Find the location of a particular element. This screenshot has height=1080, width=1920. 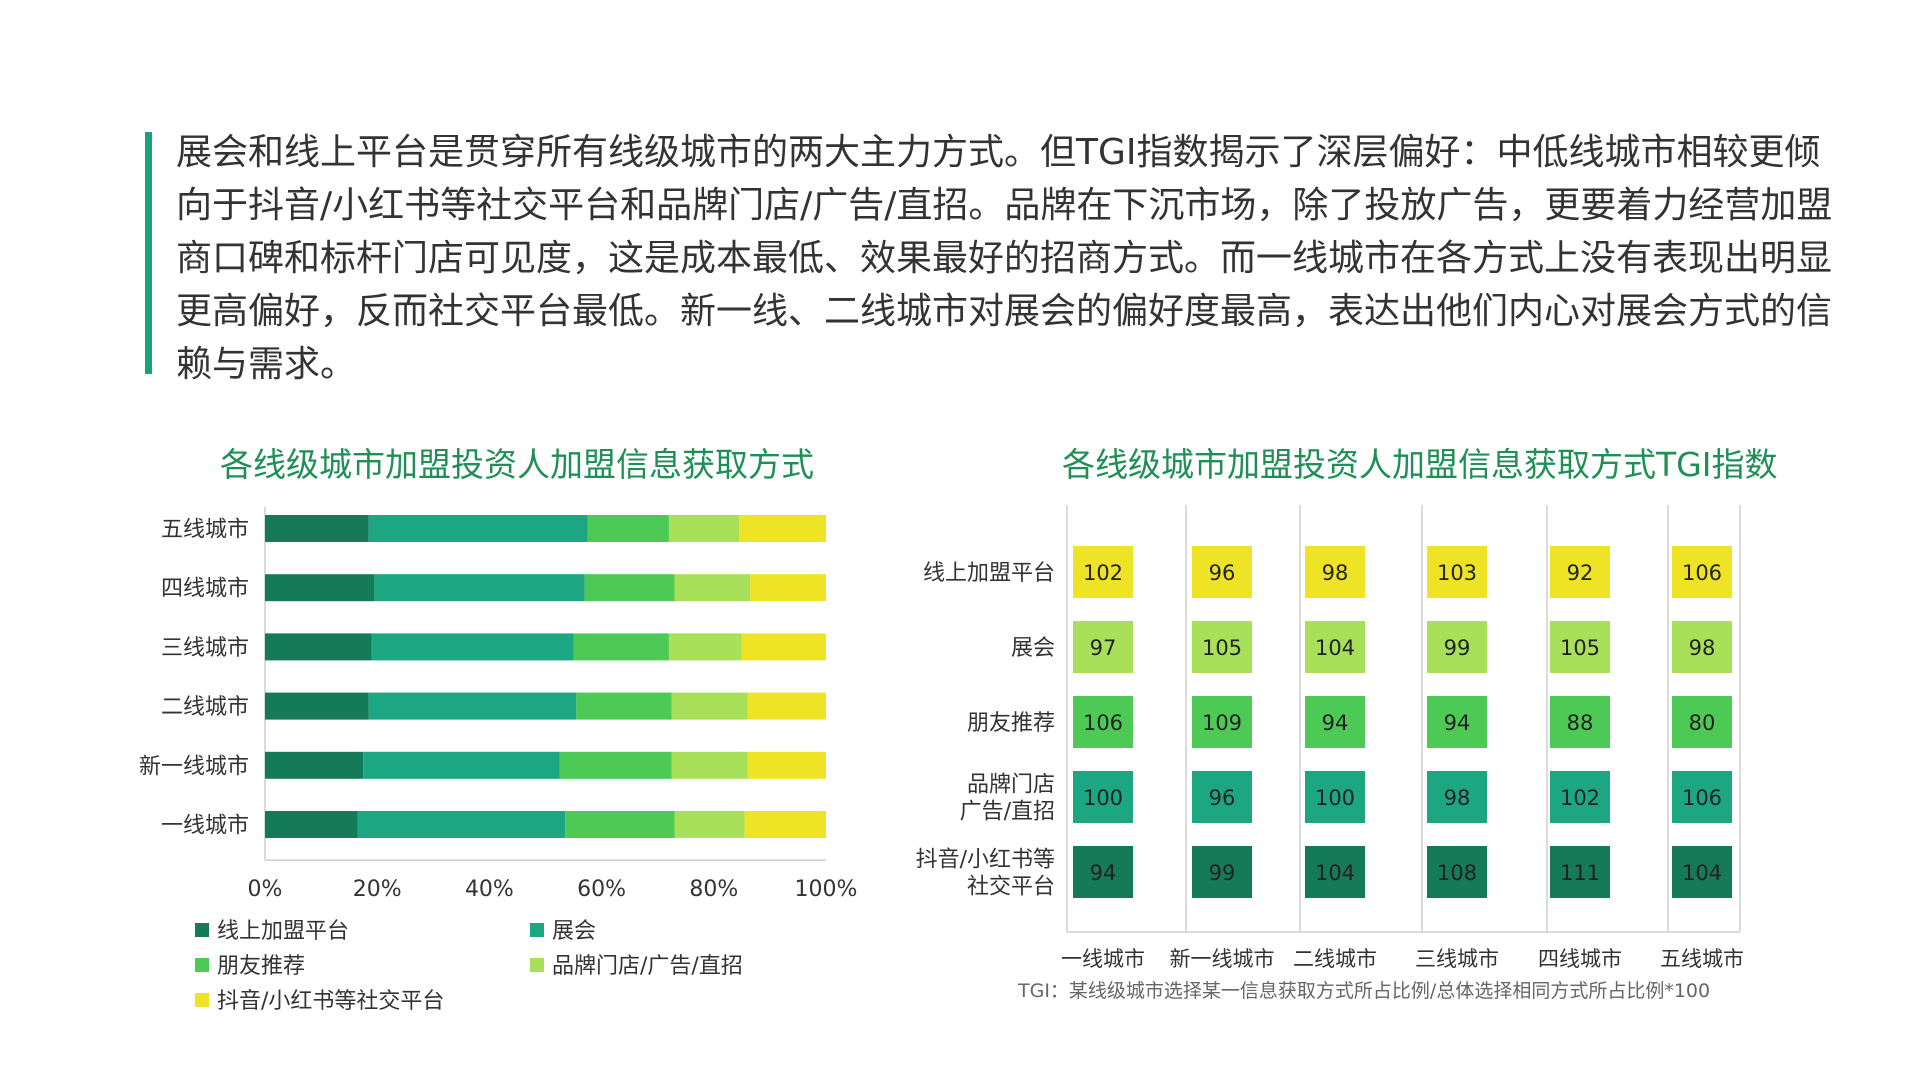

x-tick-label: 80% is located at coordinates (713, 889).